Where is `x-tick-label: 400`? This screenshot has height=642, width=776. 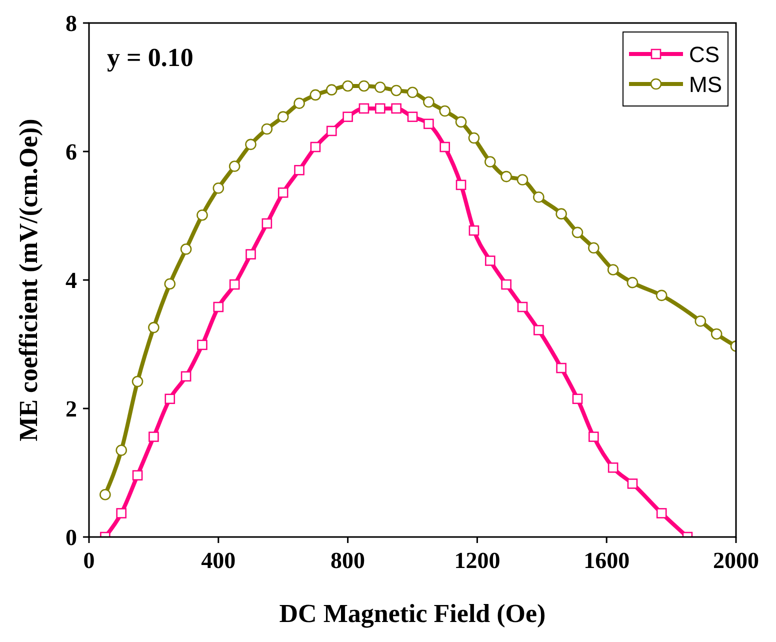 x-tick-label: 400 is located at coordinates (218, 560).